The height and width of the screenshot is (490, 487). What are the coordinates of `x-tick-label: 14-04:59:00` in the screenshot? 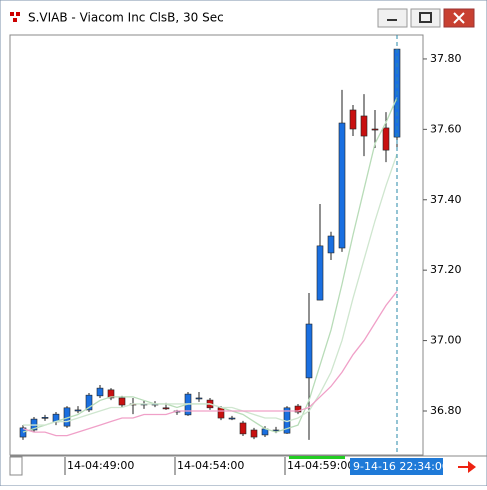 It's located at (320, 465).